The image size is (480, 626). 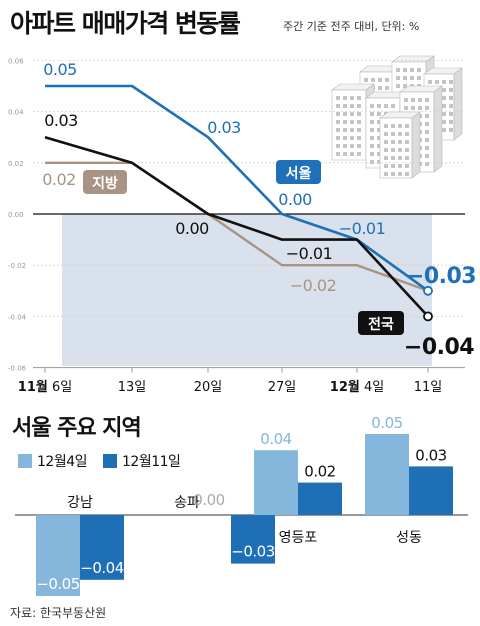 I want to click on legend-item-dec11: 12월11일, so click(x=142, y=461).